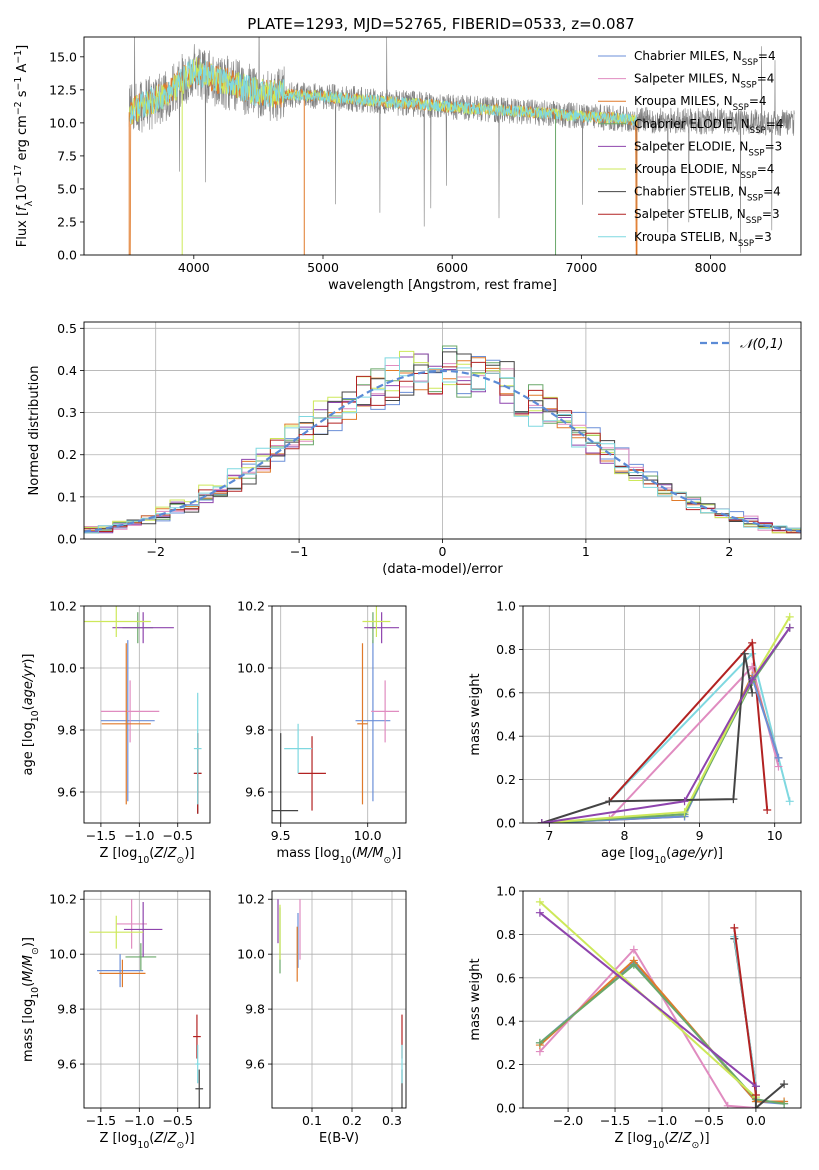 This screenshot has width=819, height=1170. I want to click on y-tick-label: 0.5, so click(67, 328).